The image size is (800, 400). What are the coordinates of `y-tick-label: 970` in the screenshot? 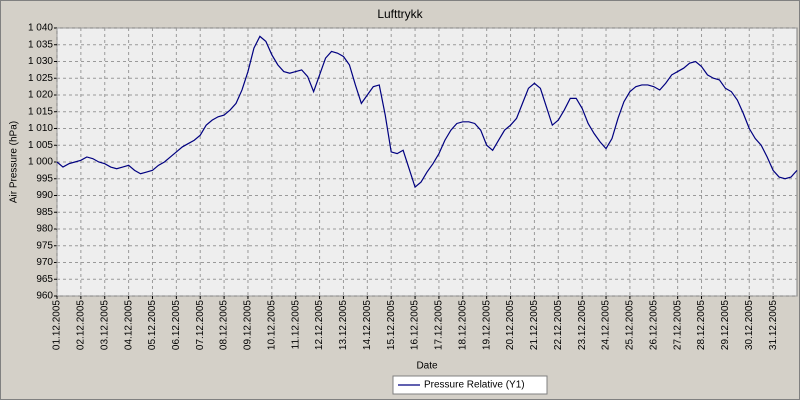 It's located at (44, 262).